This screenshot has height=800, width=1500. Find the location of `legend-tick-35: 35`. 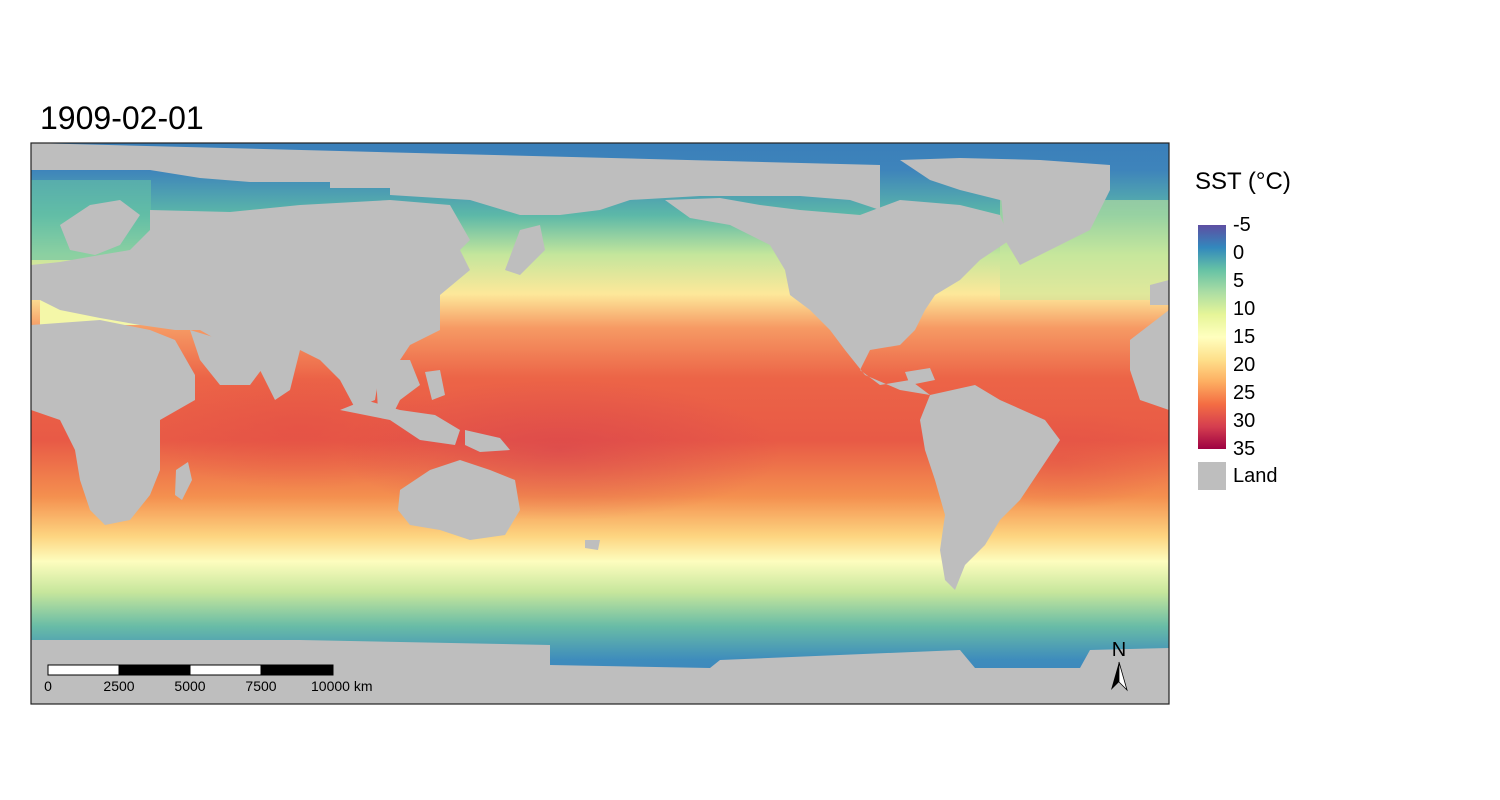

legend-tick-35: 35 is located at coordinates (1244, 449).